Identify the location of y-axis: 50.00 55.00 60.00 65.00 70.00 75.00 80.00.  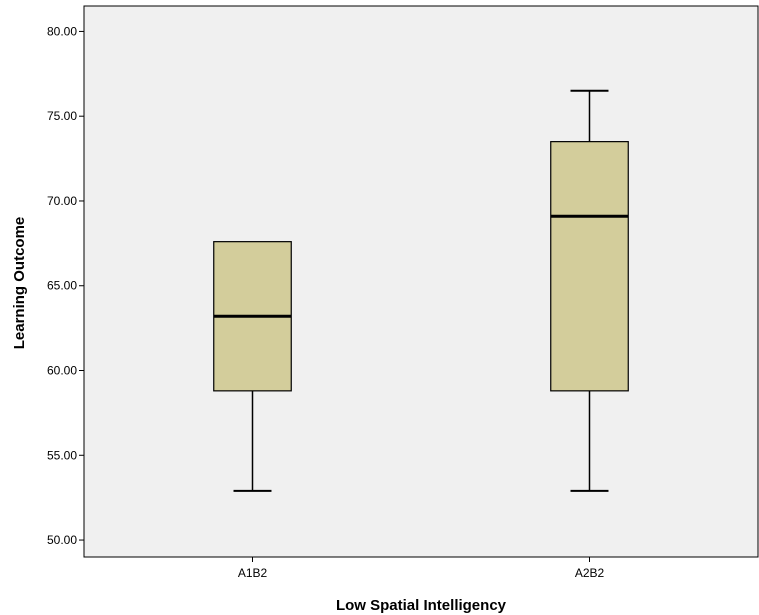
(65, 285).